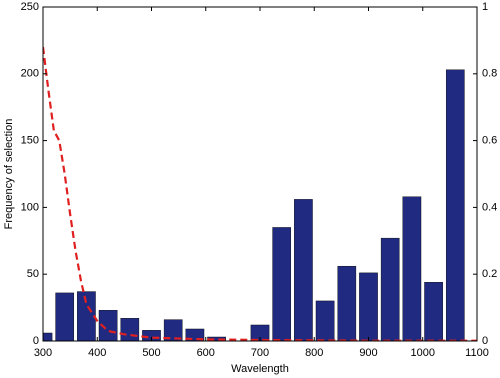  I want to click on x-tick-label: 800, so click(314, 353).